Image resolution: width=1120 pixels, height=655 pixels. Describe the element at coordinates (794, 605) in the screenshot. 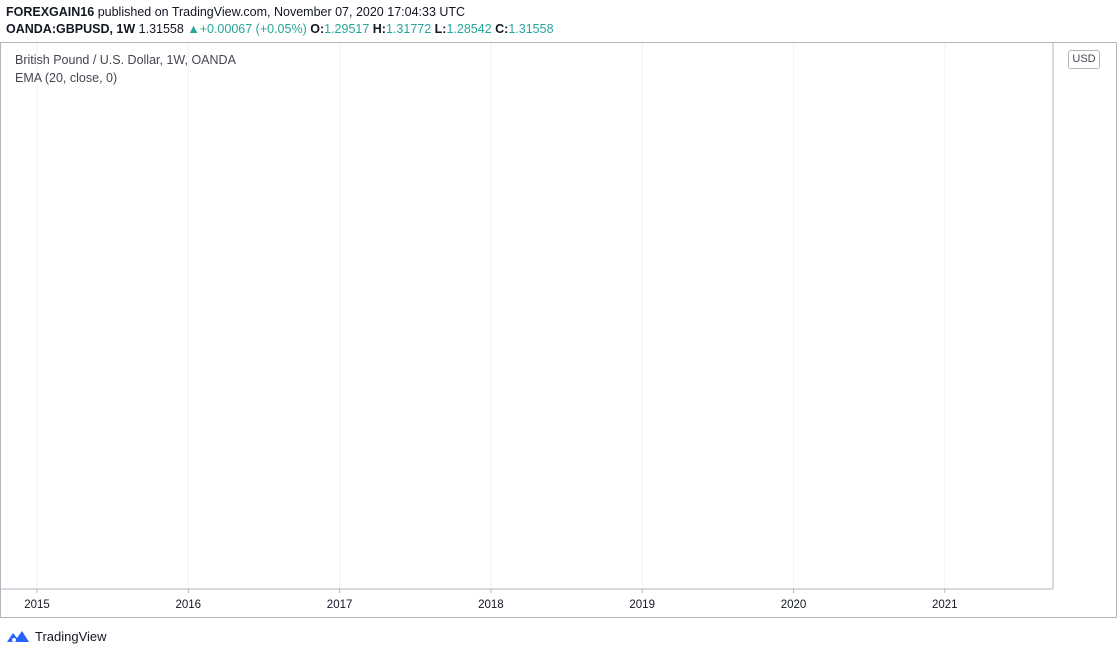

I see `time-tick-label: 2020` at that location.